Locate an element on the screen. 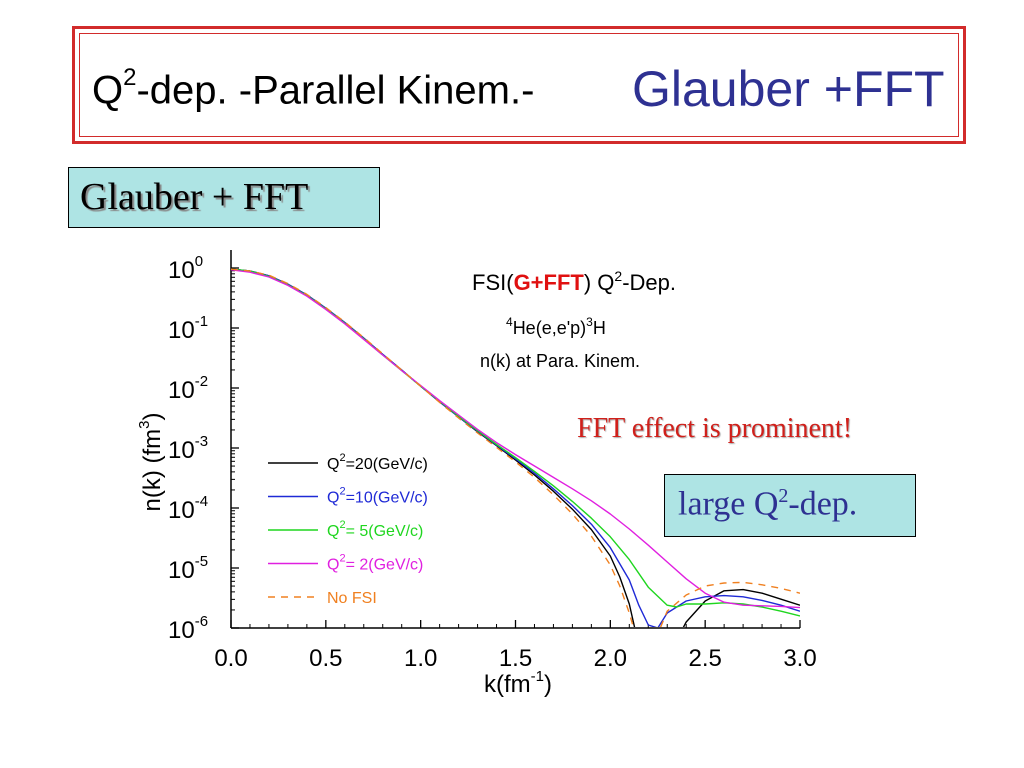 The height and width of the screenshot is (768, 1024). title-frame-inner is located at coordinates (519, 85).